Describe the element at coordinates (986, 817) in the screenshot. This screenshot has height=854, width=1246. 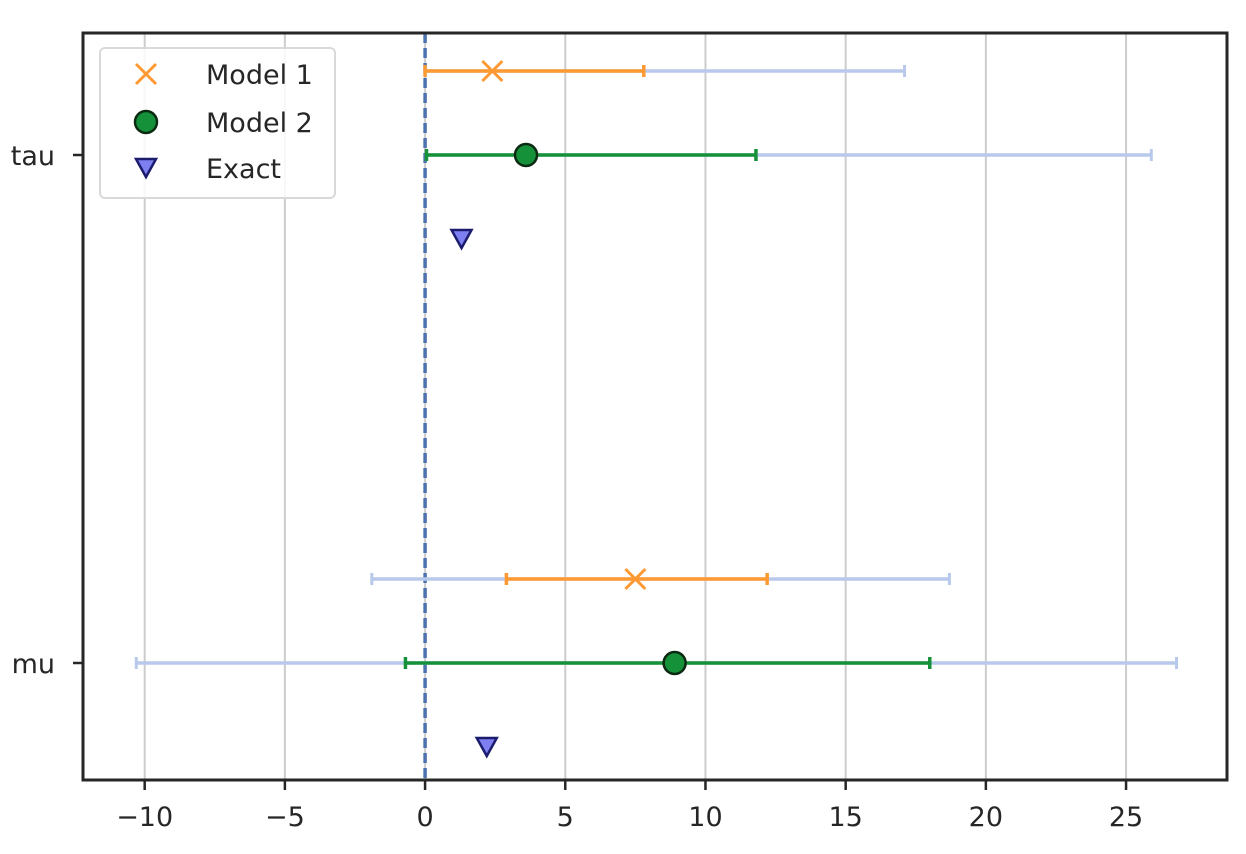
I see `x-tick-label: 20` at that location.